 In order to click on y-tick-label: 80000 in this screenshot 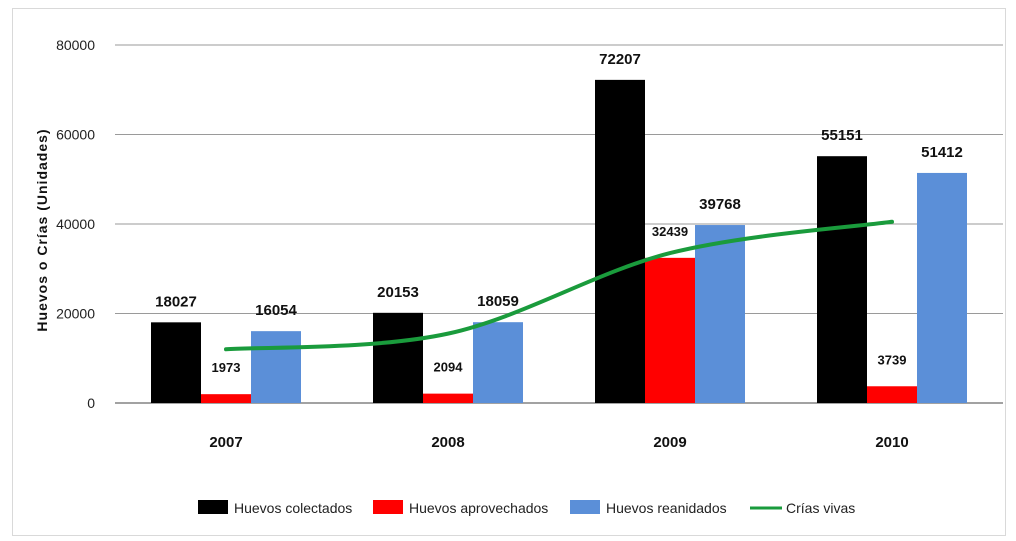, I will do `click(75, 45)`.